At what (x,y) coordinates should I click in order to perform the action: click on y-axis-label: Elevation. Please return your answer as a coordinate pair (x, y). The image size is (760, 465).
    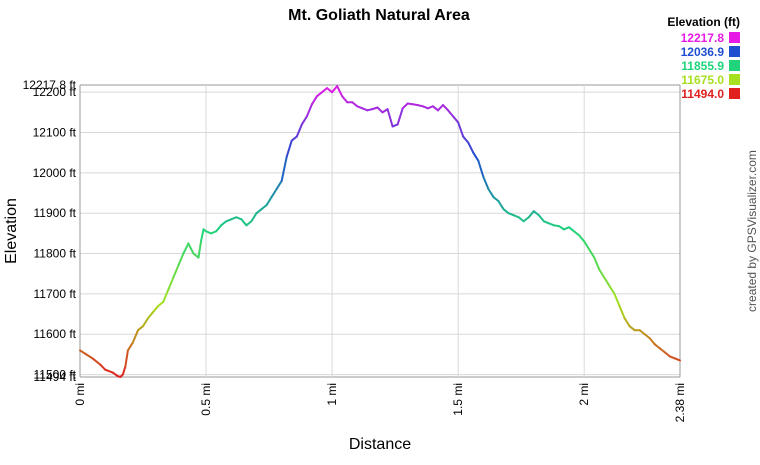
    Looking at the image, I should click on (11, 231).